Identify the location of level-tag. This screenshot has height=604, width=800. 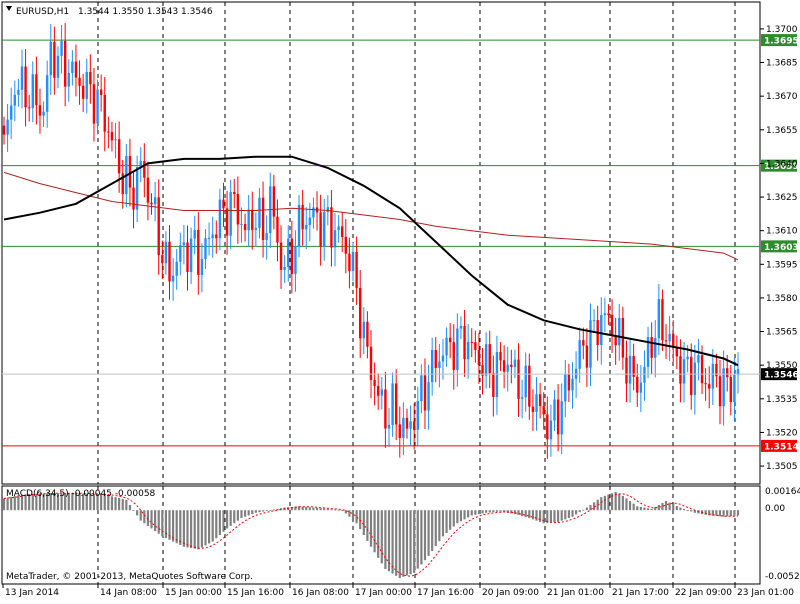
(779, 445).